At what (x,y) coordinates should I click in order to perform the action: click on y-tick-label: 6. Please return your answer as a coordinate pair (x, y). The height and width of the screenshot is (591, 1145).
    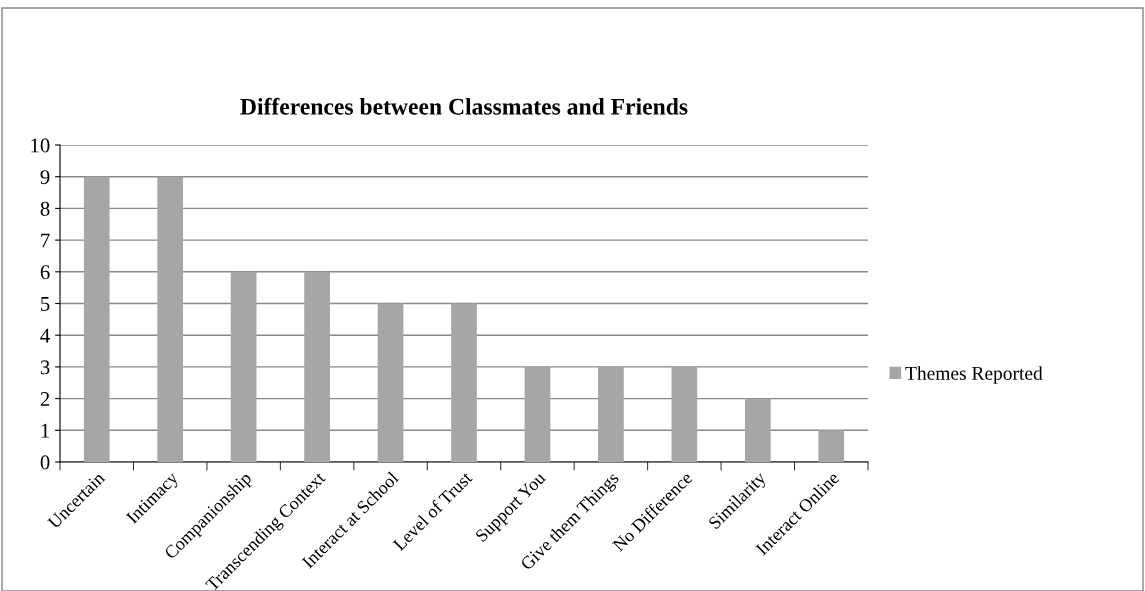
    Looking at the image, I should click on (45, 272).